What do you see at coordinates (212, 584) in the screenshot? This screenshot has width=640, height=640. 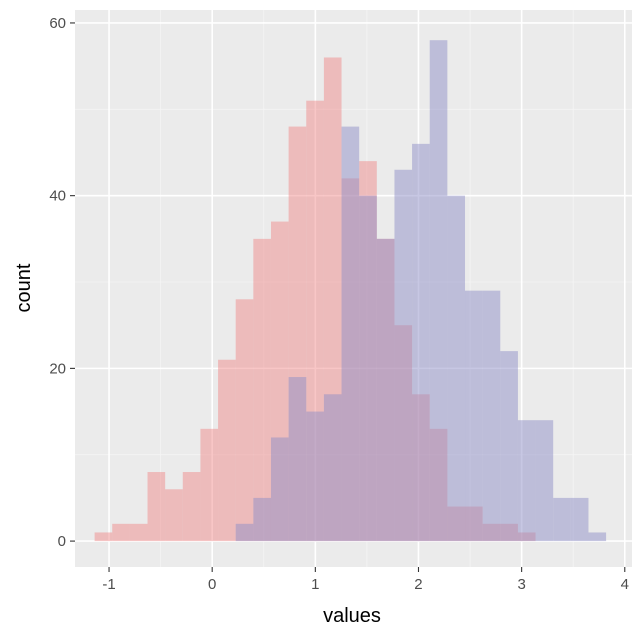 I see `x-tick-label: 0` at bounding box center [212, 584].